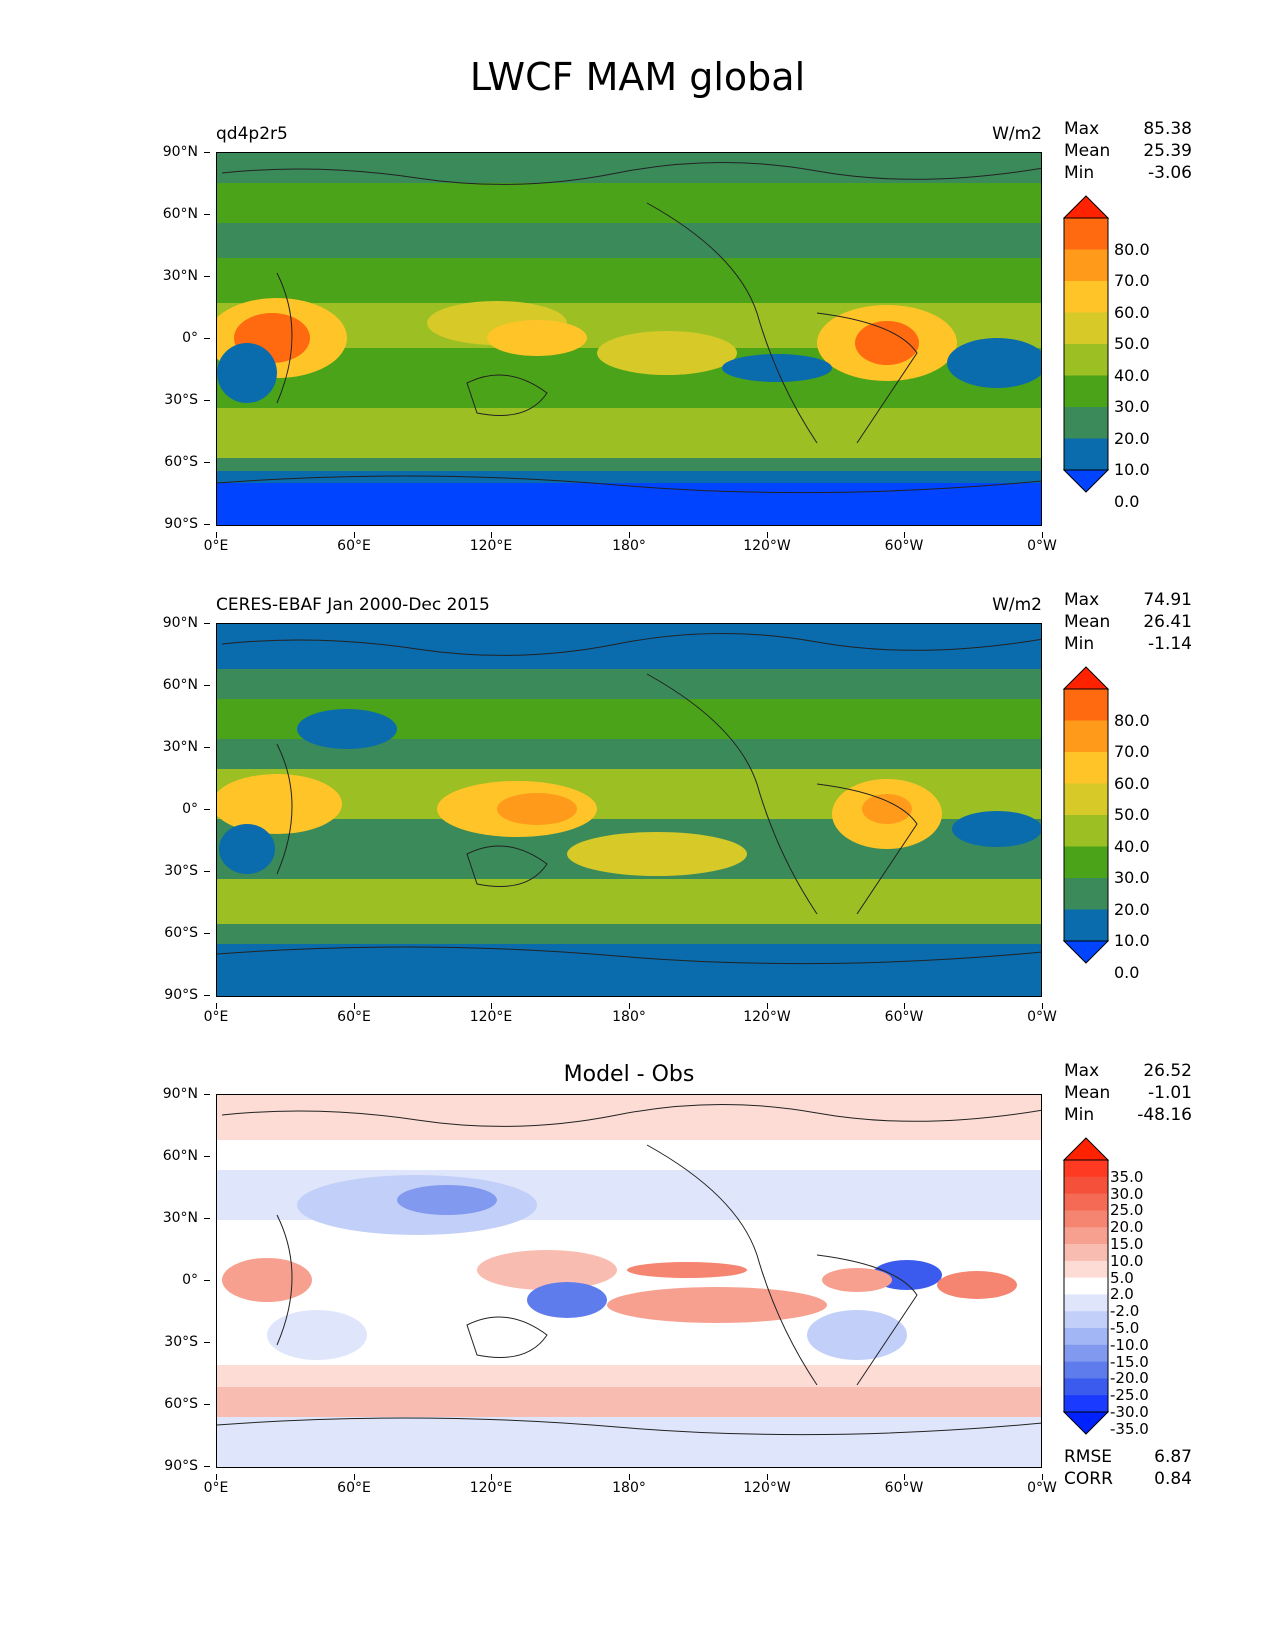 The image size is (1275, 1650). I want to click on panel-center-label: Model - Obs, so click(629, 1074).